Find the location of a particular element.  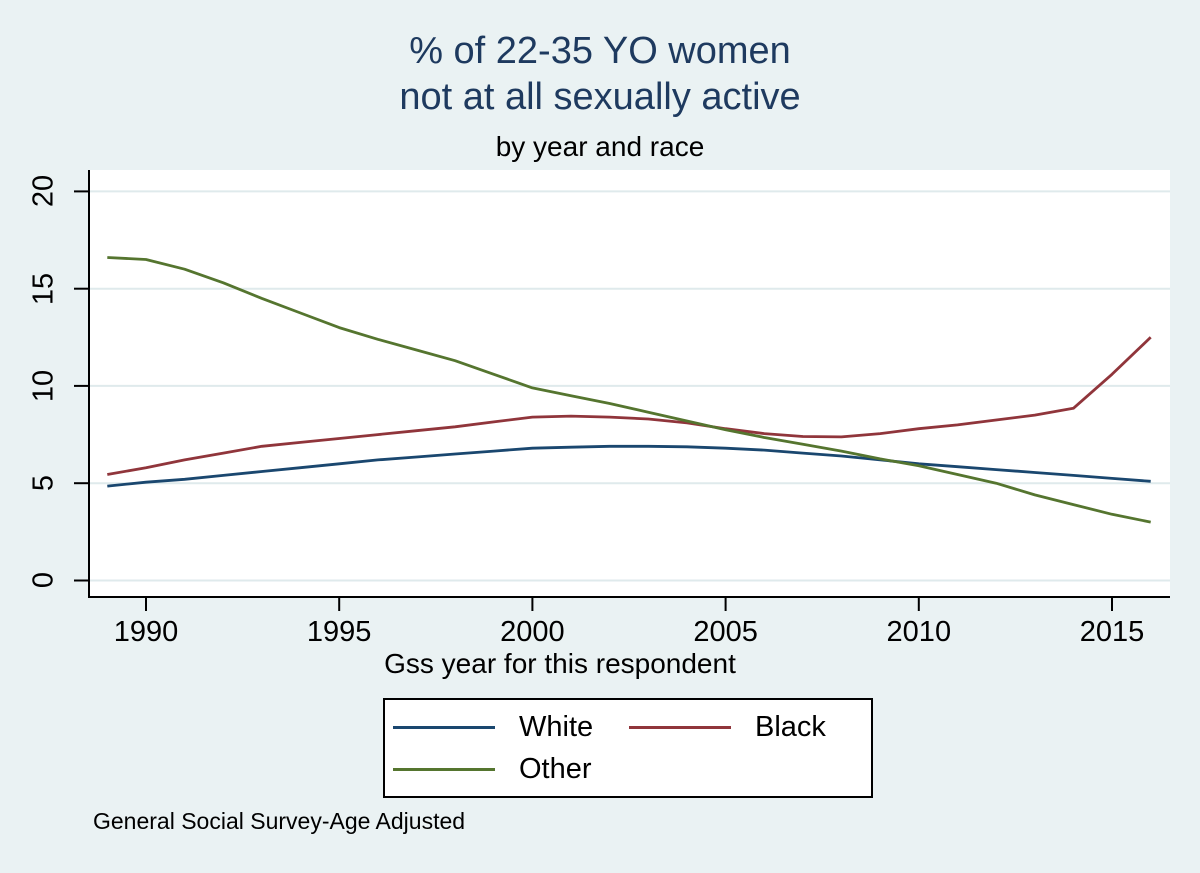

series-line-black is located at coordinates (629, 406).